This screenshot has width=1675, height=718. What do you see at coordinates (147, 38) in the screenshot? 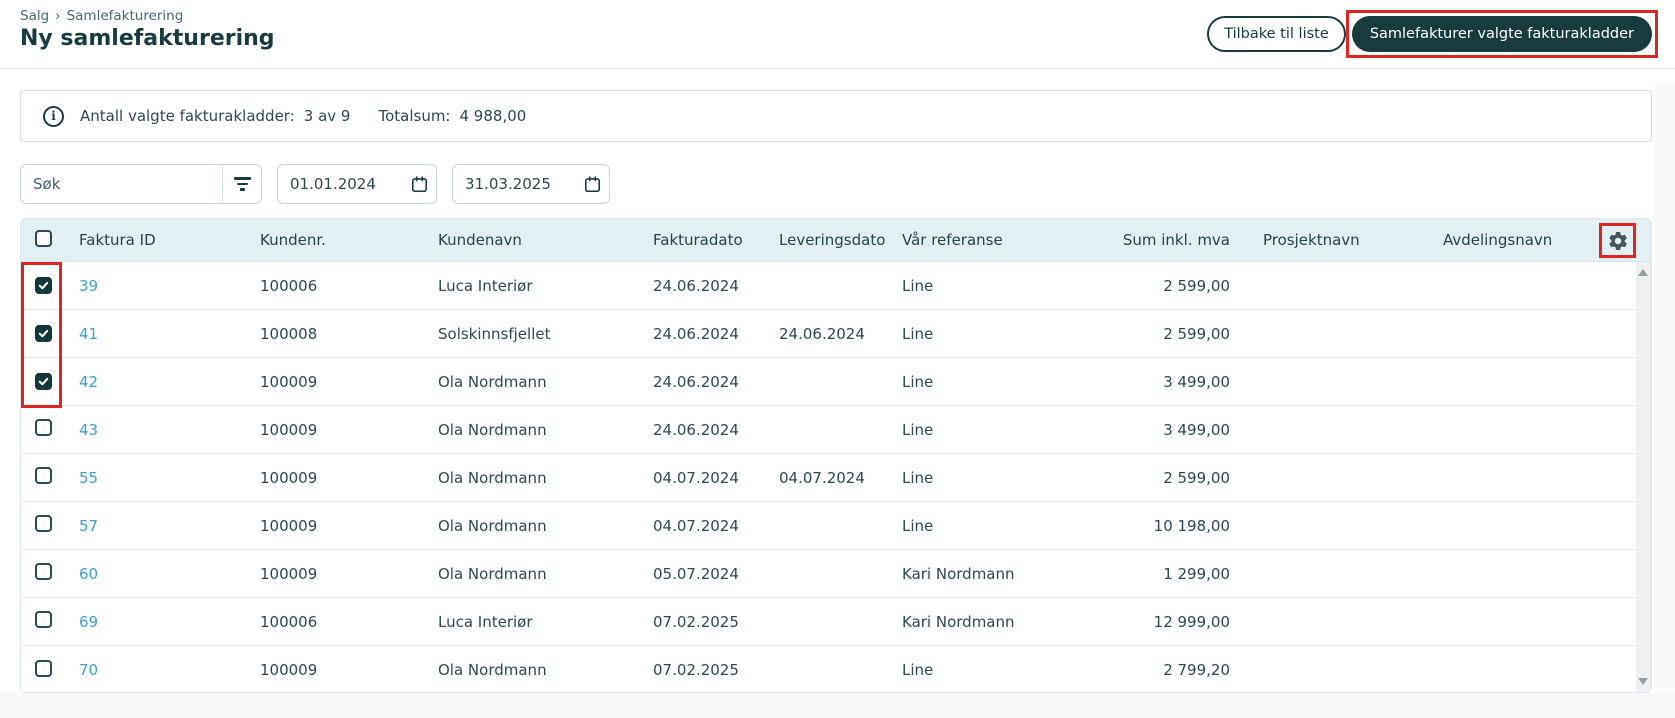
I see `page-title: Ny samlefakturering` at bounding box center [147, 38].